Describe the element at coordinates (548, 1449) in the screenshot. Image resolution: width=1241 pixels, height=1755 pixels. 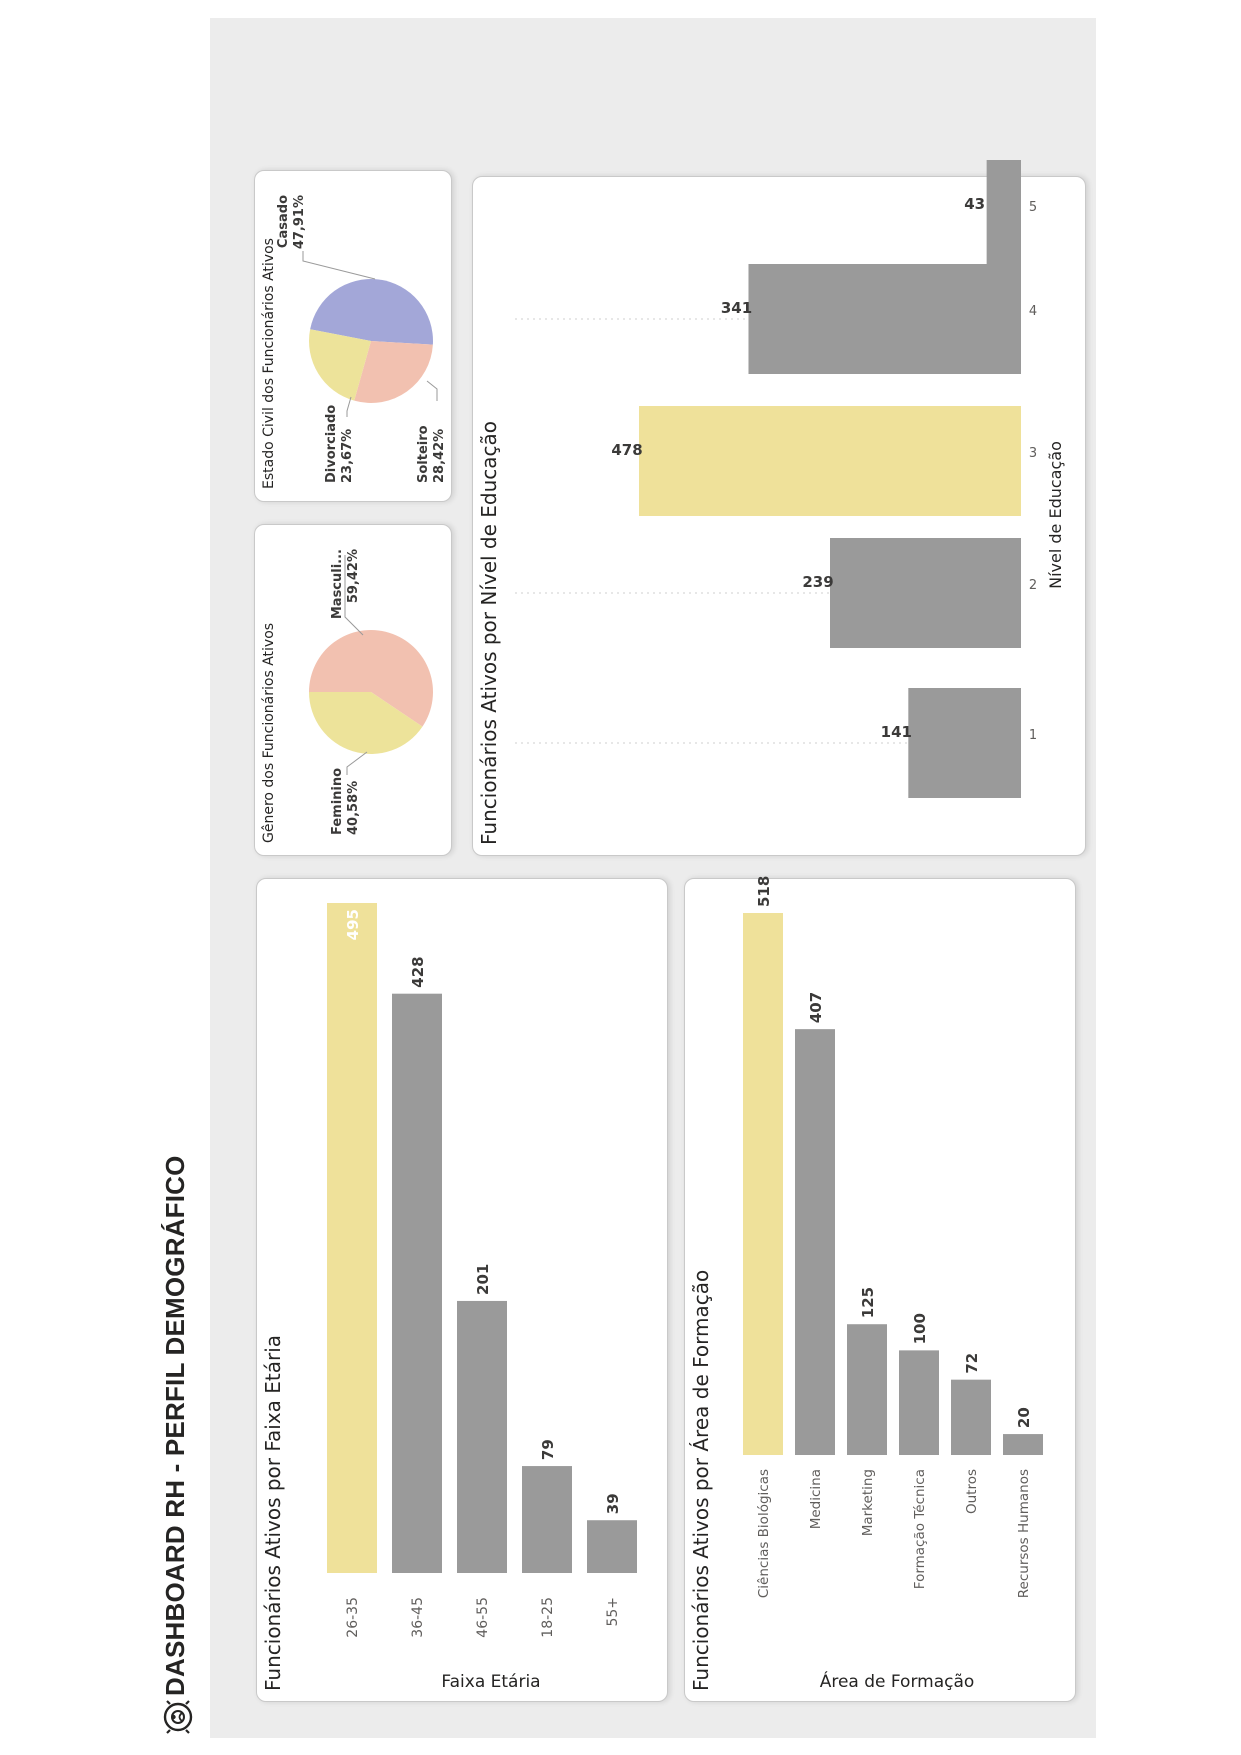
I see `data-label: 79` at that location.